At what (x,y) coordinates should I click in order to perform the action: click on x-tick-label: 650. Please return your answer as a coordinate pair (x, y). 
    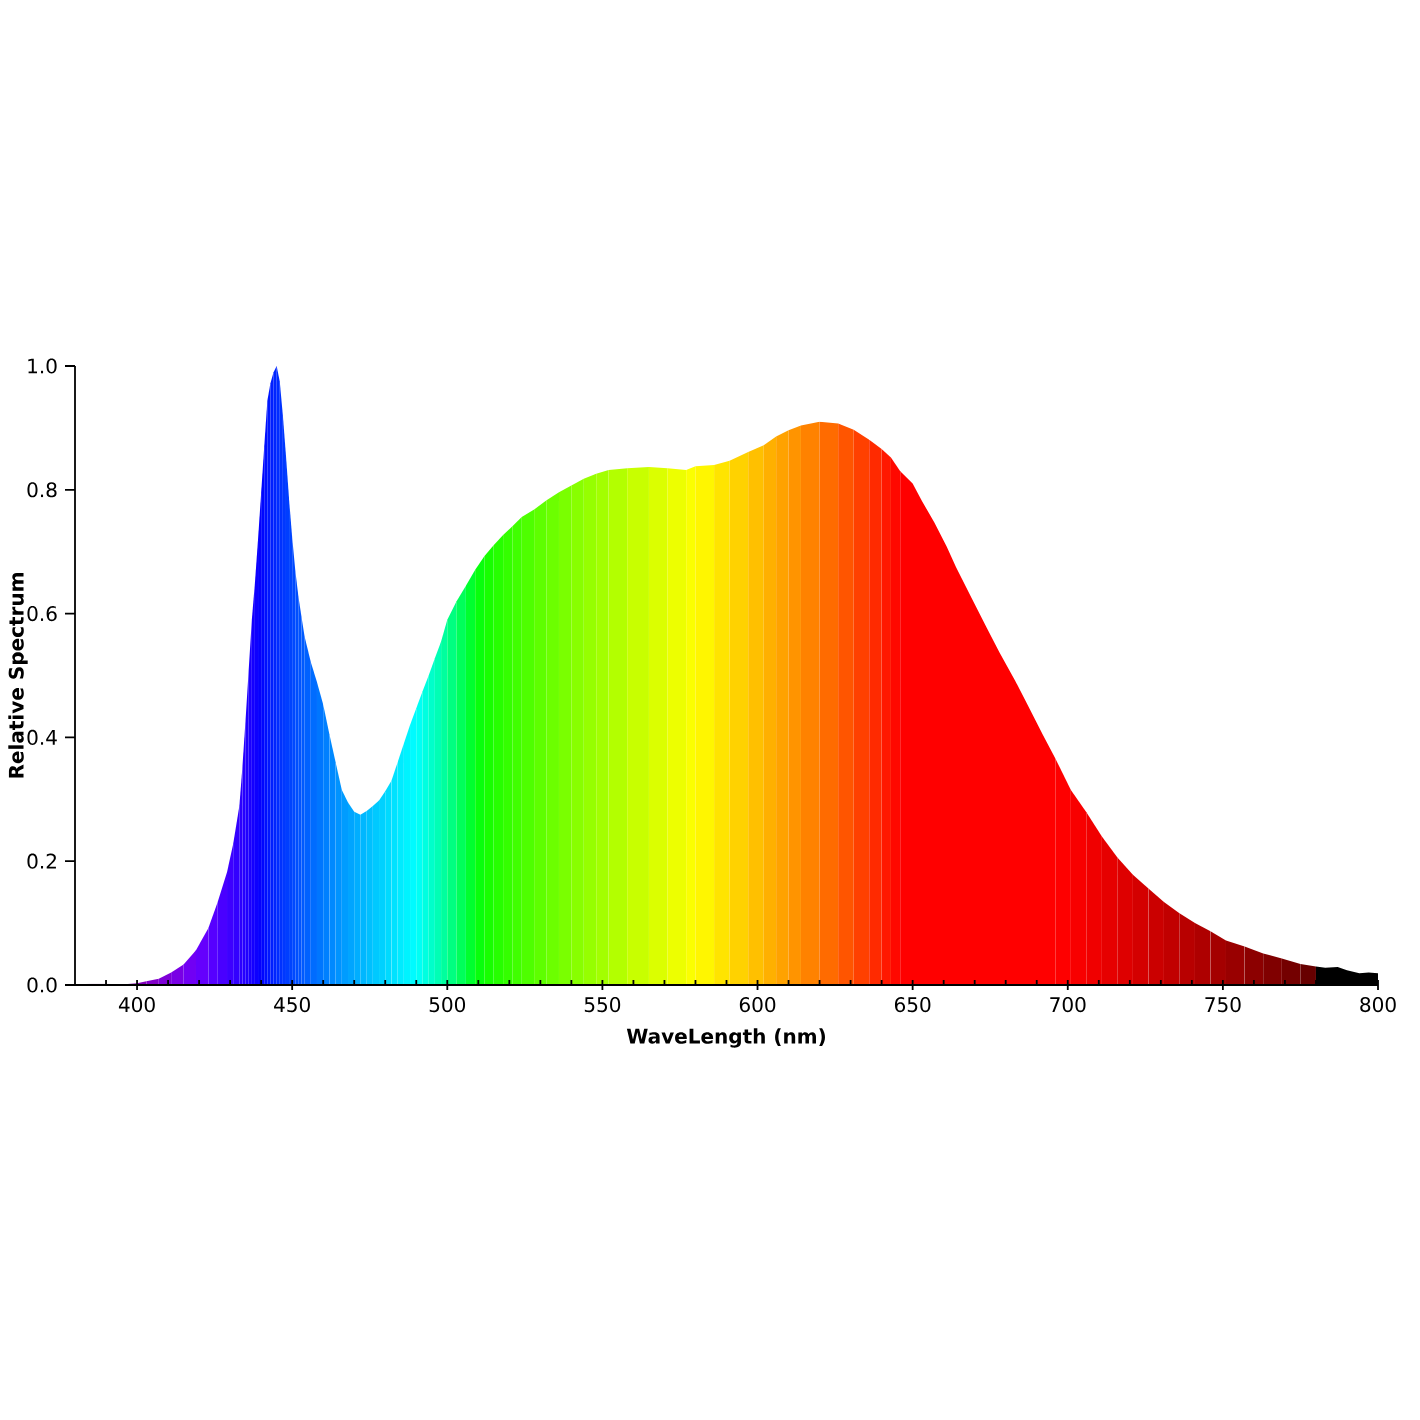
    Looking at the image, I should click on (912, 1005).